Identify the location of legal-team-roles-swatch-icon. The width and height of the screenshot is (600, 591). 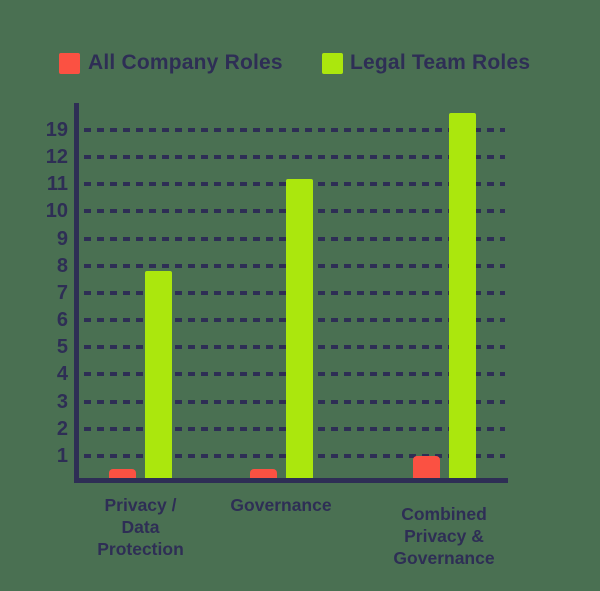
(332, 63).